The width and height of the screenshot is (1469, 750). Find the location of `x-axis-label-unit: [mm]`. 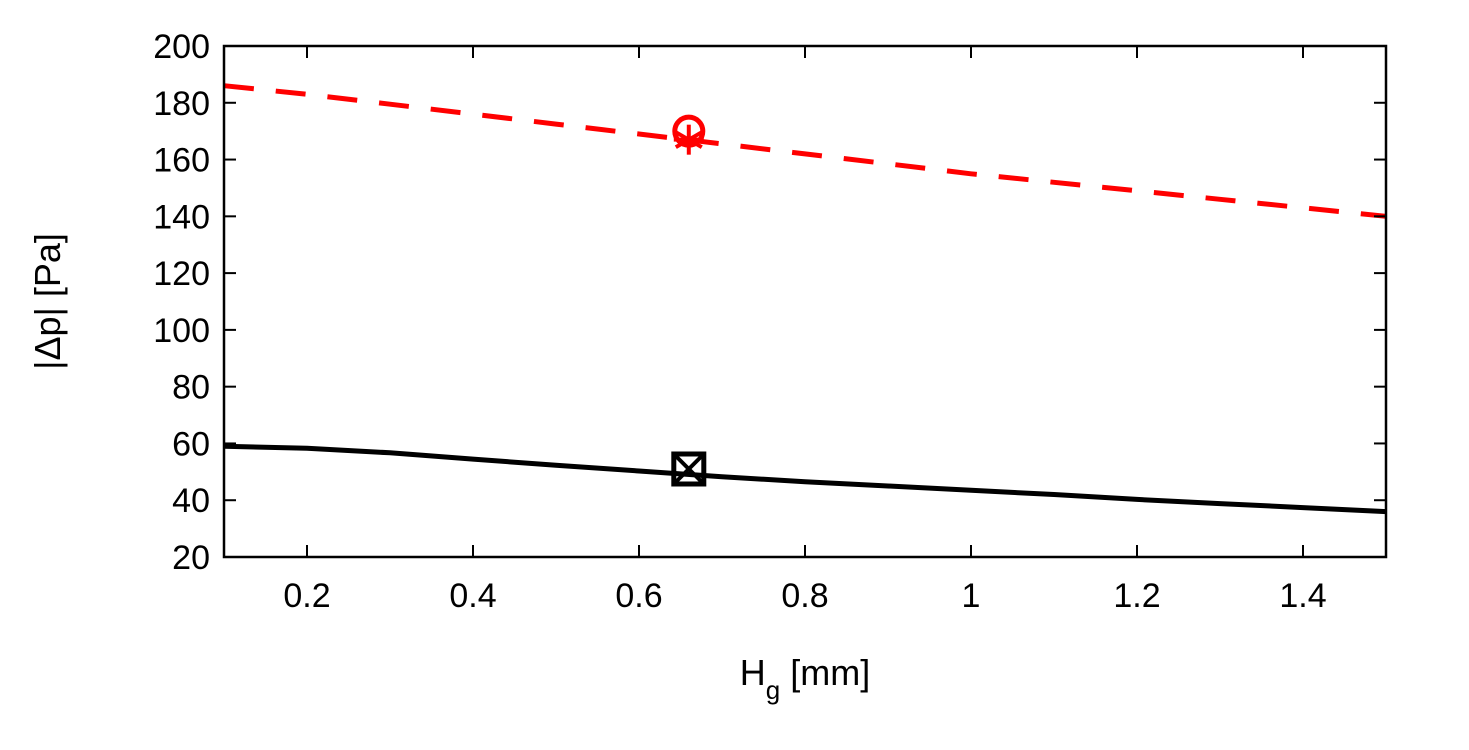

x-axis-label-unit: [mm] is located at coordinates (825, 672).